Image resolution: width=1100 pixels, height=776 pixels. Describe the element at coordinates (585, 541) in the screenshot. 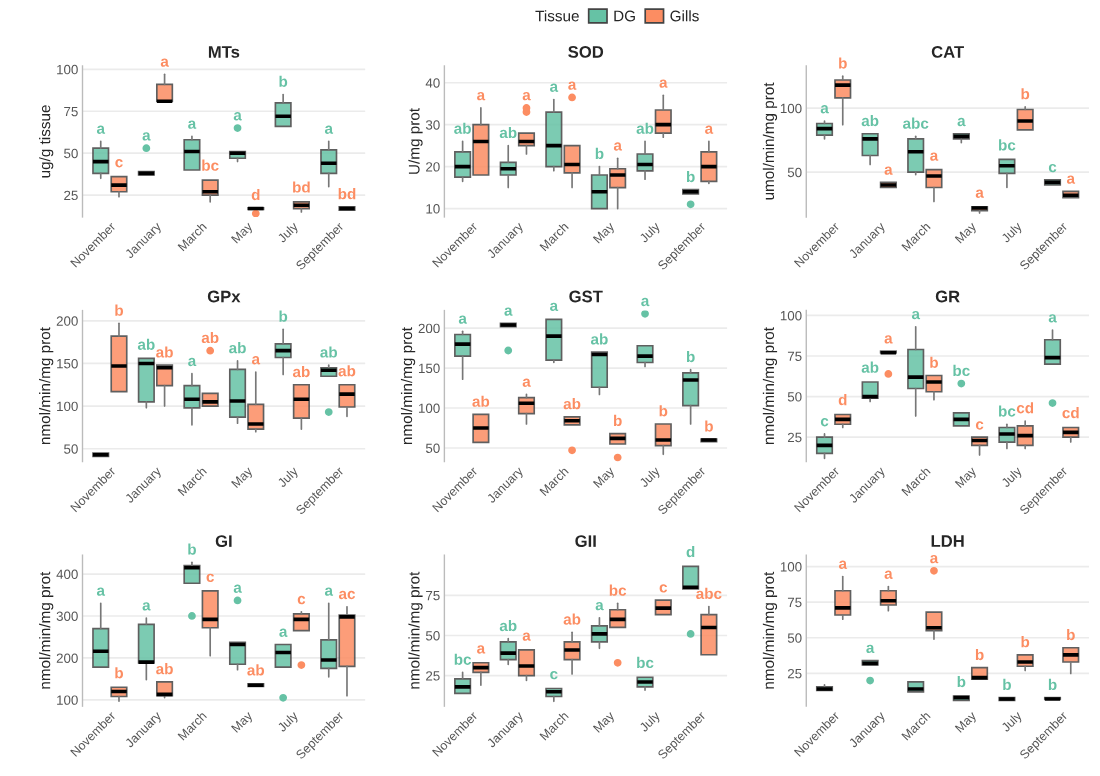

I see `chart-title: GII` at that location.